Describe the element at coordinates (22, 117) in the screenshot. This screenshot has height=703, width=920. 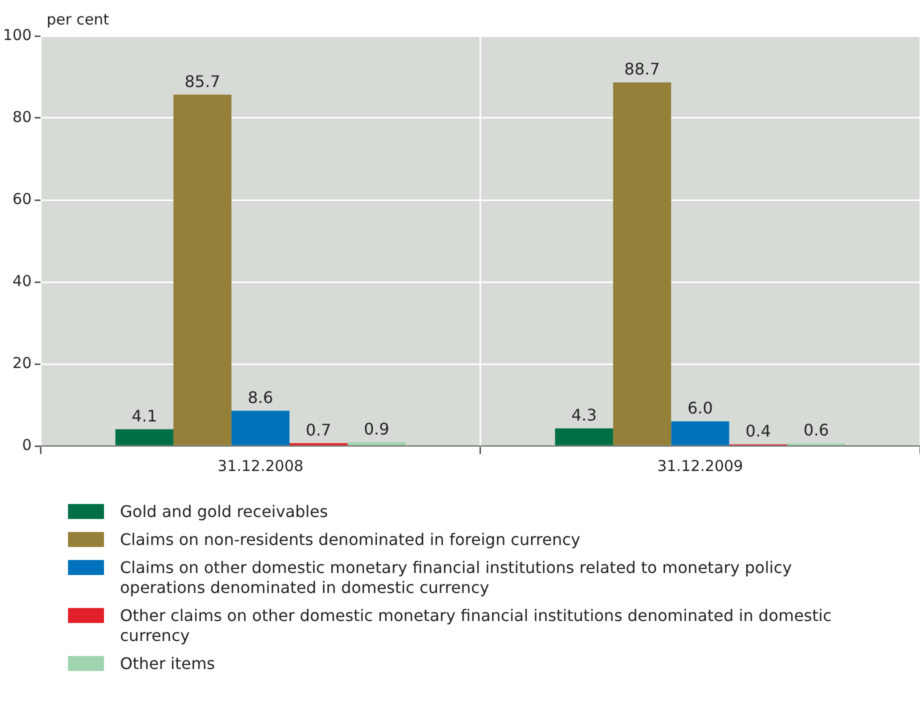
I see `y-tick-label: 80` at that location.